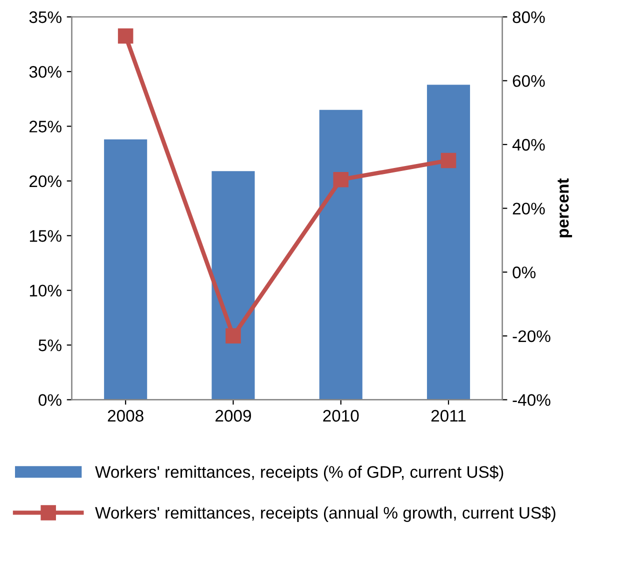 This screenshot has width=624, height=563. I want to click on y2-tick-label: 60%, so click(528, 81).